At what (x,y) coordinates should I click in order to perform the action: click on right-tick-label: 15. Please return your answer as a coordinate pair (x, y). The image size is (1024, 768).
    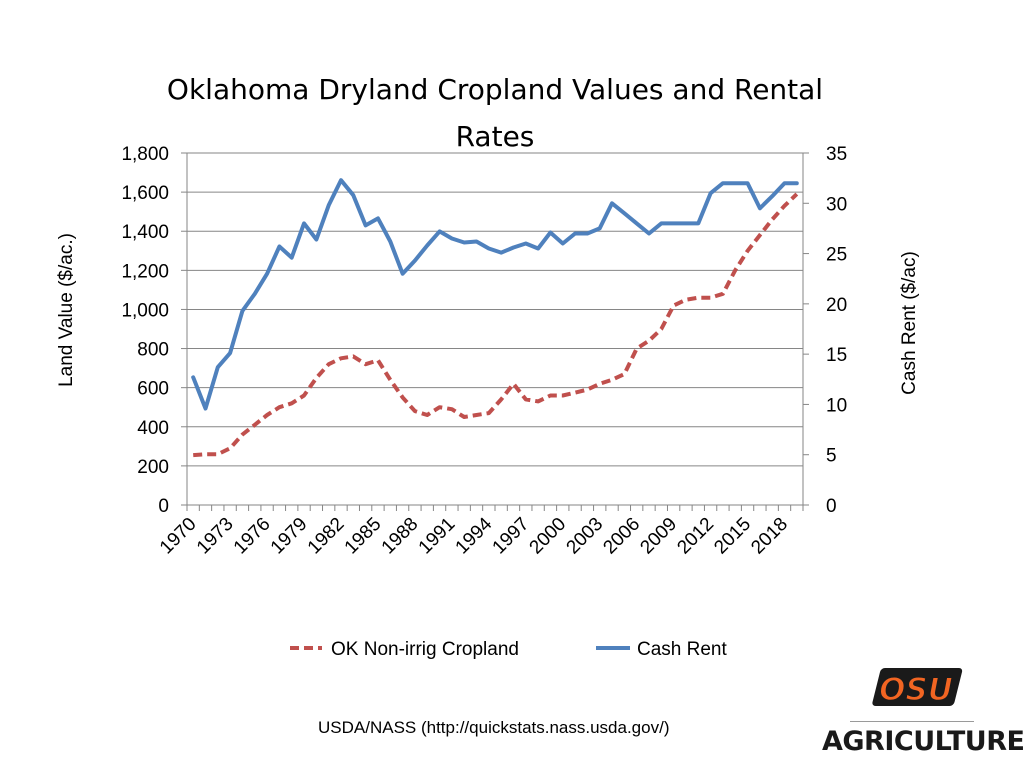
    Looking at the image, I should click on (836, 355).